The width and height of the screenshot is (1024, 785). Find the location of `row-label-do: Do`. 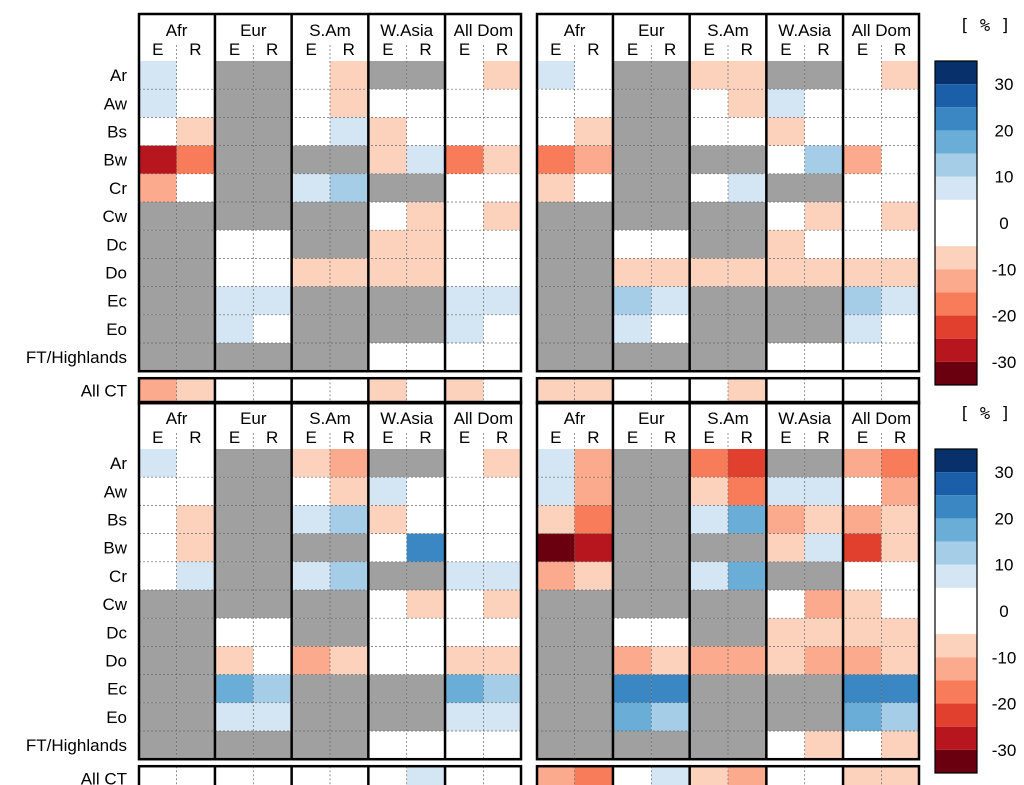

row-label-do: Do is located at coordinates (116, 661).